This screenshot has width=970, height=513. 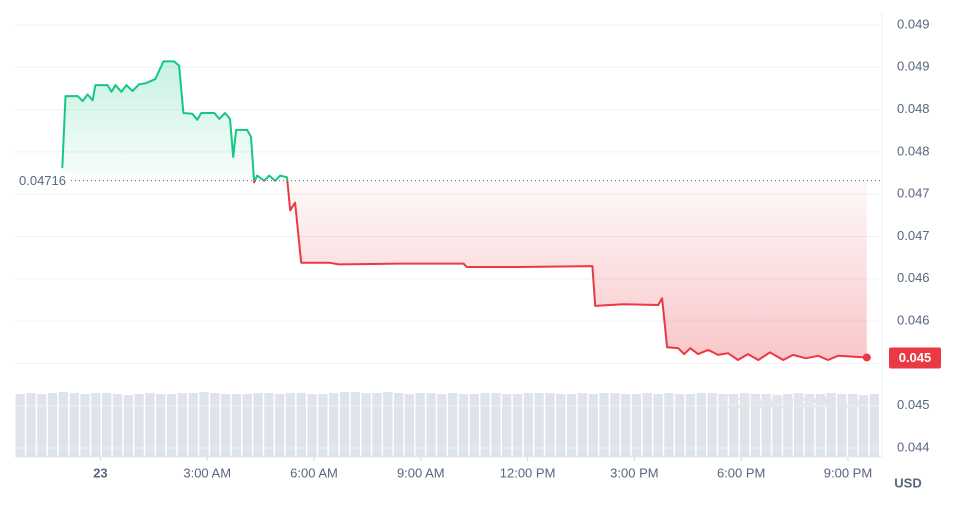 I want to click on y-unit: USD, so click(x=907, y=482).